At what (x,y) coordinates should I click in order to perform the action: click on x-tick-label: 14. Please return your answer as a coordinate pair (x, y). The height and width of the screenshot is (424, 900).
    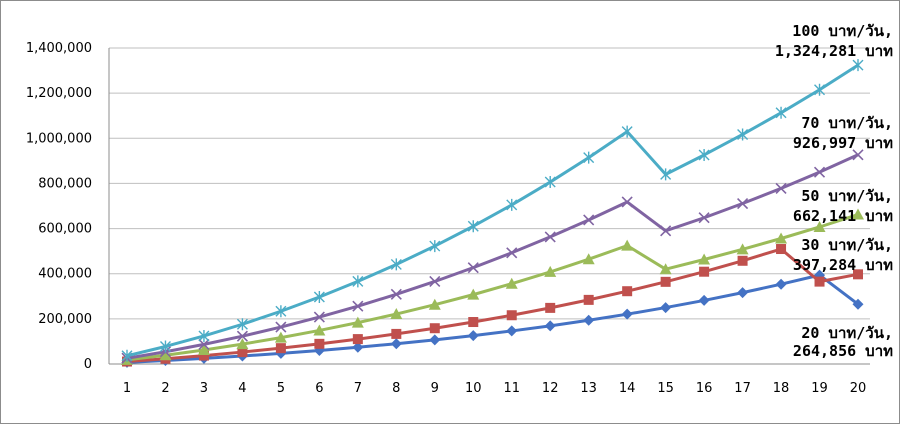
    Looking at the image, I should click on (627, 388).